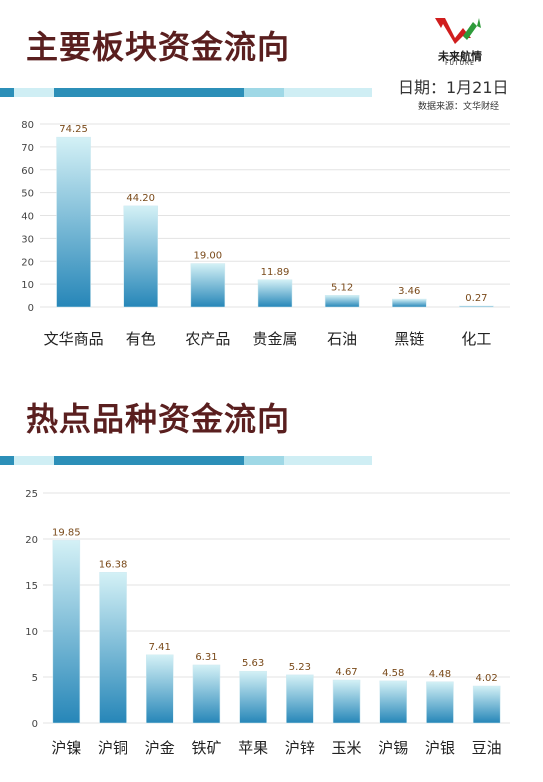 The image size is (543, 782). Describe the element at coordinates (275, 272) in the screenshot. I see `value-label: 11.89` at that location.